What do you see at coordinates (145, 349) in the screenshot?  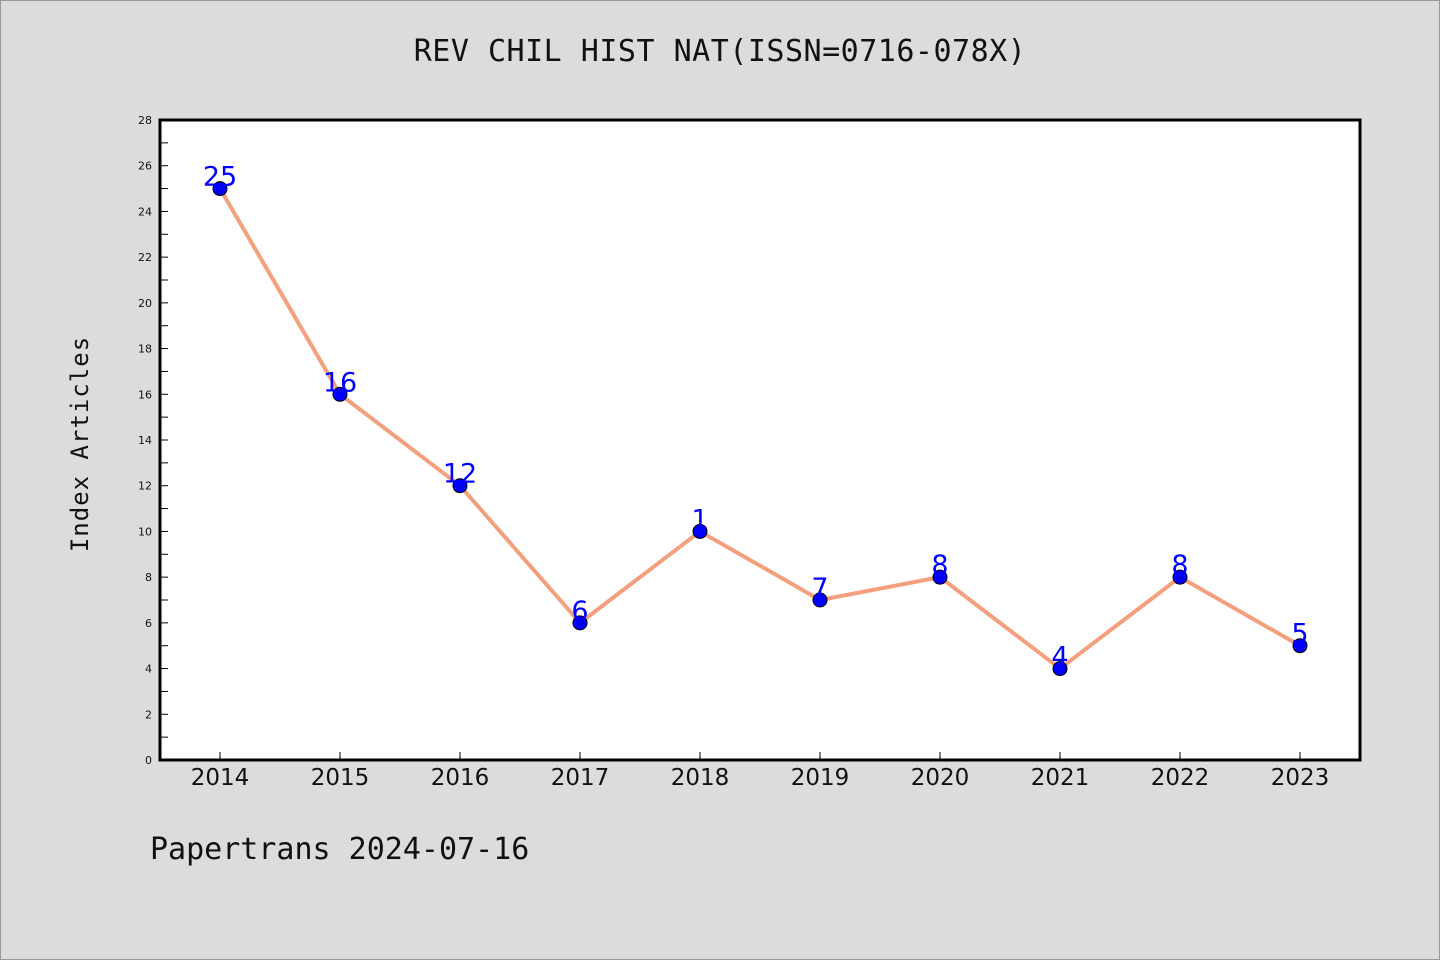 I see `y-tick-label: 18` at bounding box center [145, 349].